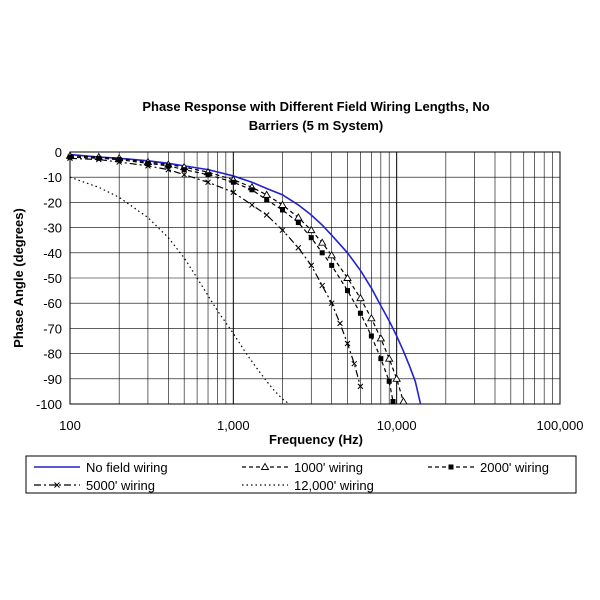  Describe the element at coordinates (52, 354) in the screenshot. I see `y-tick-label: -80` at that location.